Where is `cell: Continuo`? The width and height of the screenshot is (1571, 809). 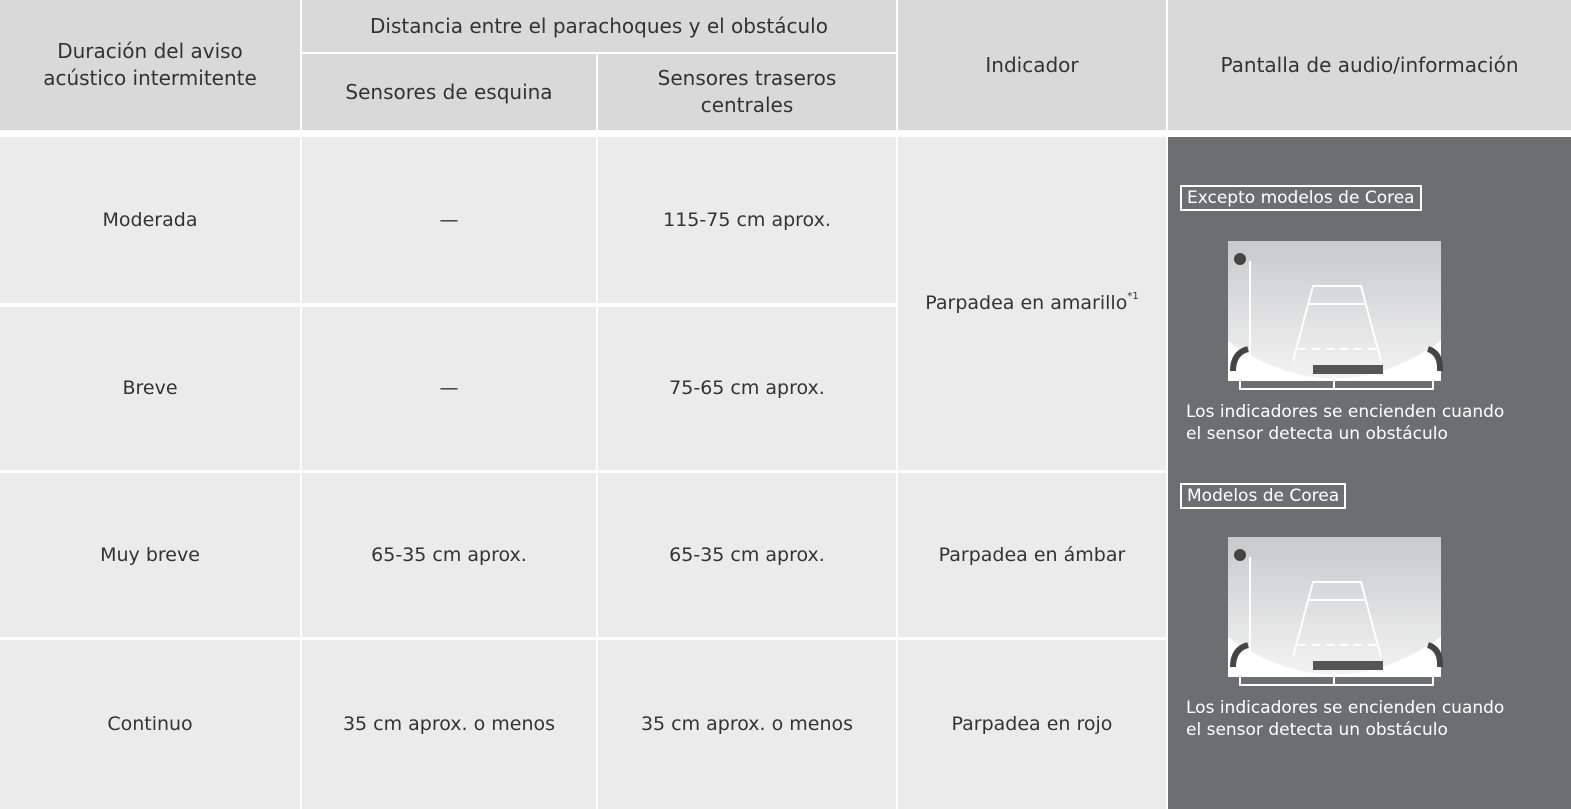
cell: Continuo is located at coordinates (150, 724).